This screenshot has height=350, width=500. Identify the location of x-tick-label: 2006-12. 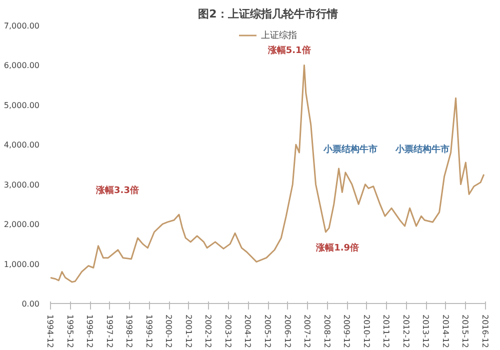
(287, 331).